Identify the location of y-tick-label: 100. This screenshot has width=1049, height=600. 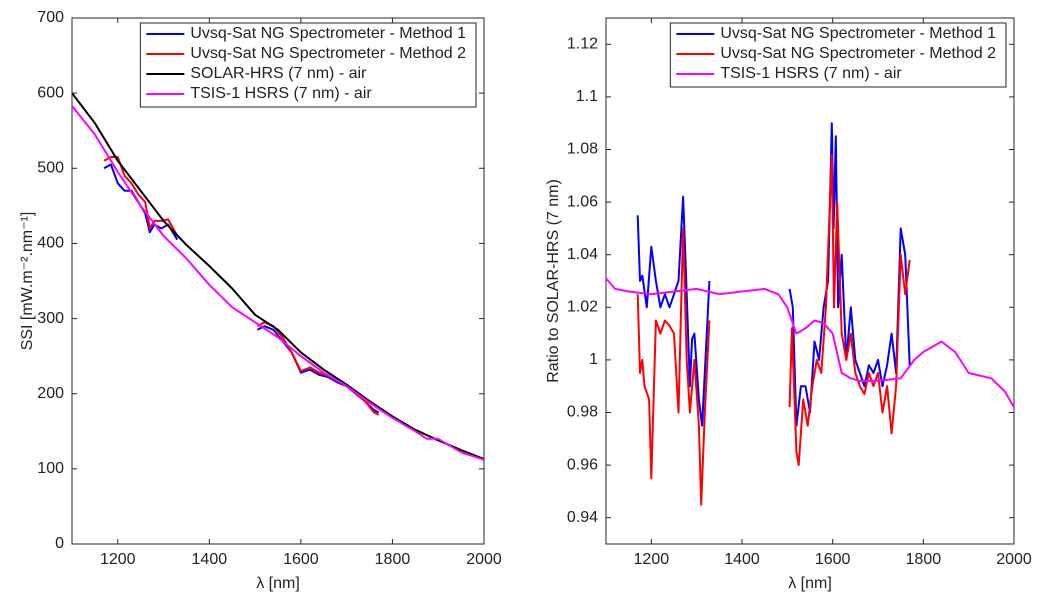
(50, 468).